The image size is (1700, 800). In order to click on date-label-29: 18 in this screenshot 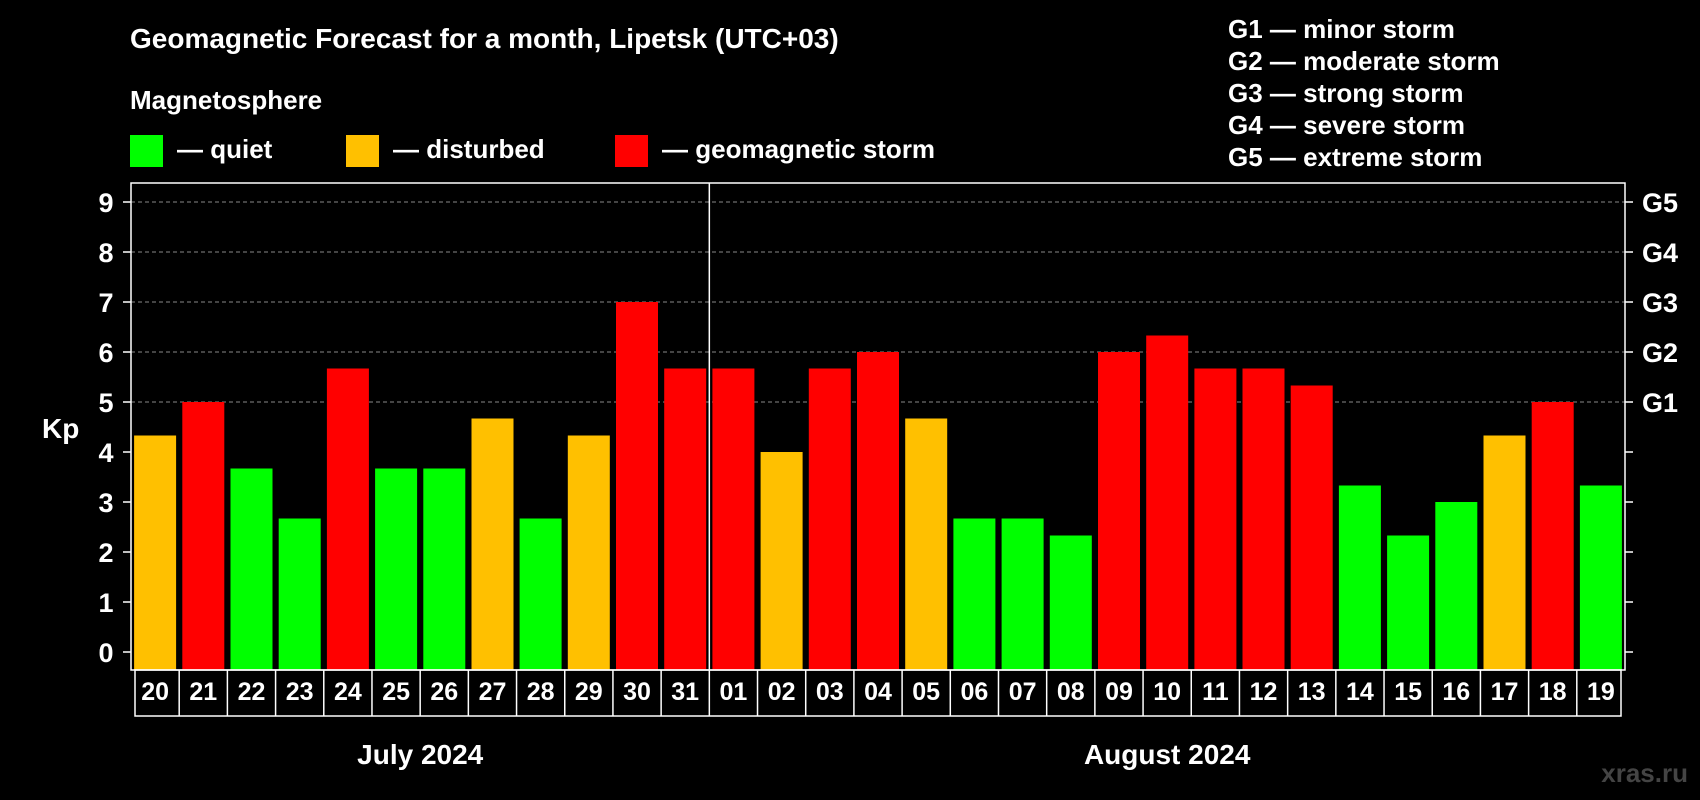, I will do `click(1553, 692)`.